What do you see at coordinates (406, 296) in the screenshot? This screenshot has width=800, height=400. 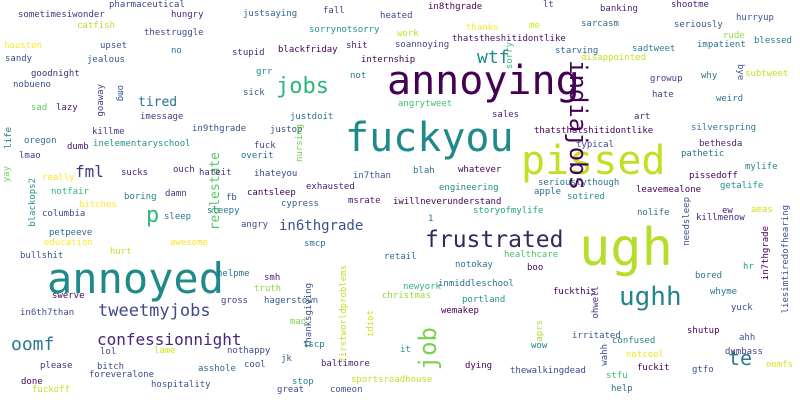 I see `word: christmas` at bounding box center [406, 296].